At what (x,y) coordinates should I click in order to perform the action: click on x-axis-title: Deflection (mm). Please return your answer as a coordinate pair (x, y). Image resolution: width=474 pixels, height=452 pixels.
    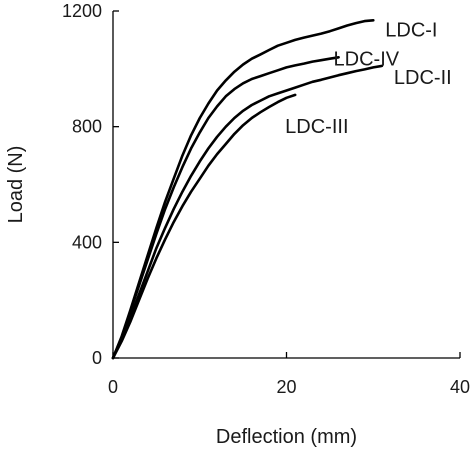
    Looking at the image, I should click on (286, 437).